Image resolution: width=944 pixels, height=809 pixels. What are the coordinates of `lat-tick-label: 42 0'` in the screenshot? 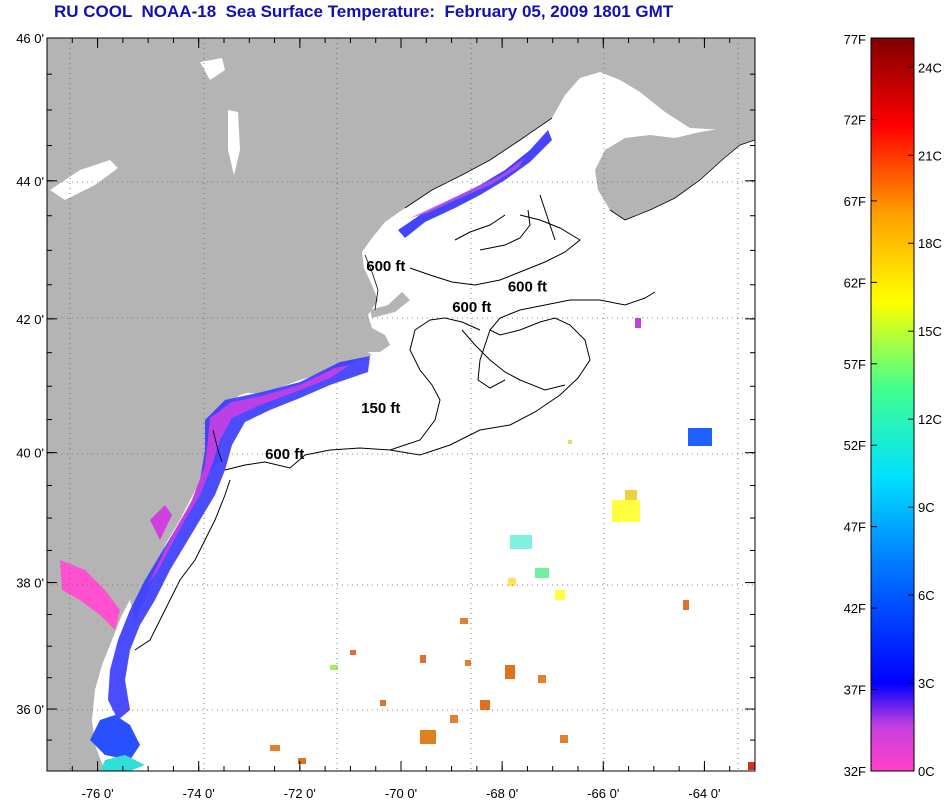 It's located at (30, 319).